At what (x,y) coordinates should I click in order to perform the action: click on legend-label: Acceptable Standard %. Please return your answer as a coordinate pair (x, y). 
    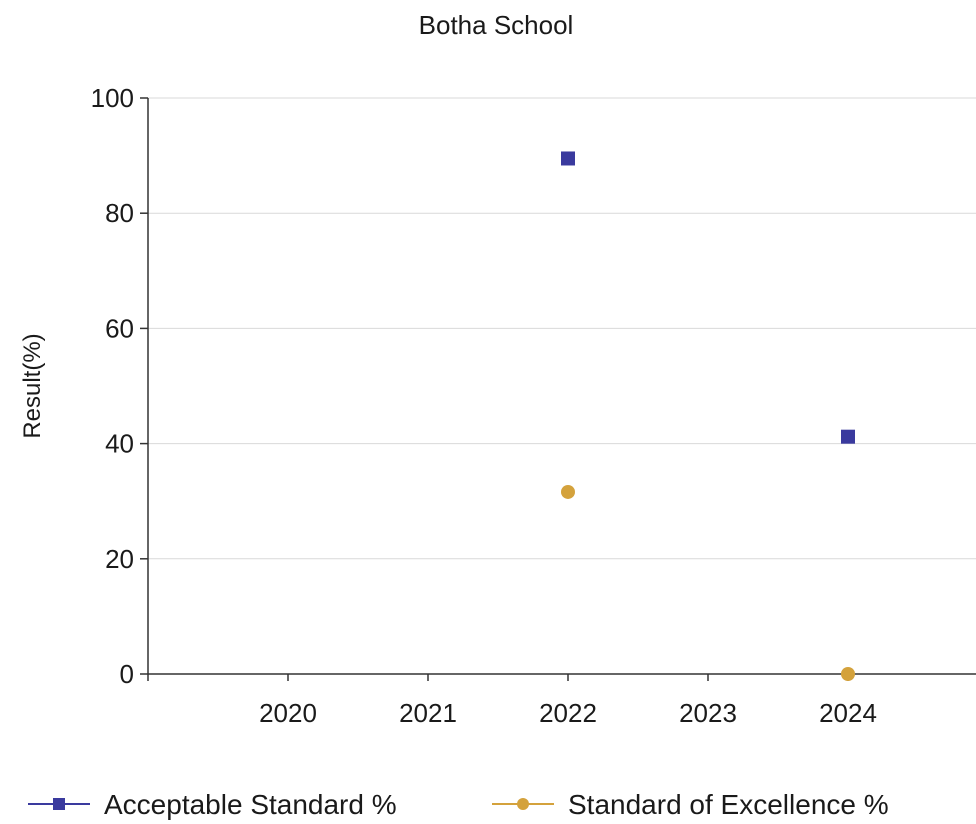
    Looking at the image, I should click on (250, 804).